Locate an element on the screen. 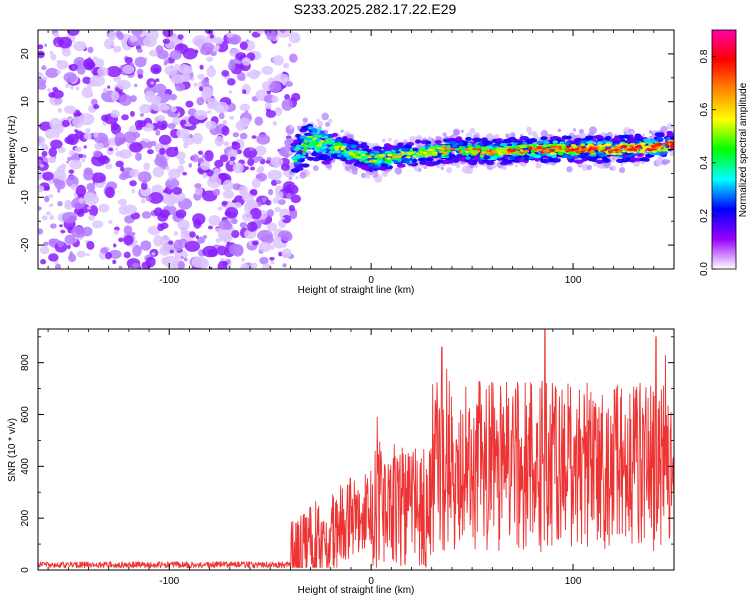 Image resolution: width=750 pixels, height=600 pixels. spectrogram-y-tick-label: -10 is located at coordinates (25, 197).